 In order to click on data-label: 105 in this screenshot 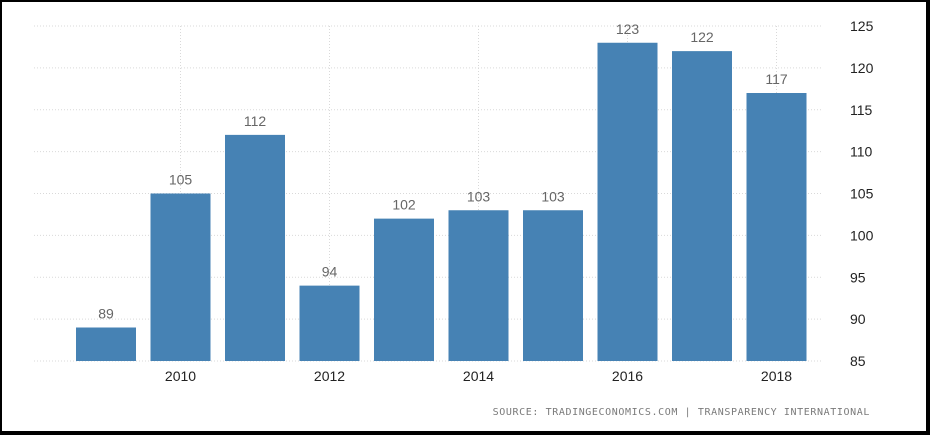, I will do `click(181, 180)`.